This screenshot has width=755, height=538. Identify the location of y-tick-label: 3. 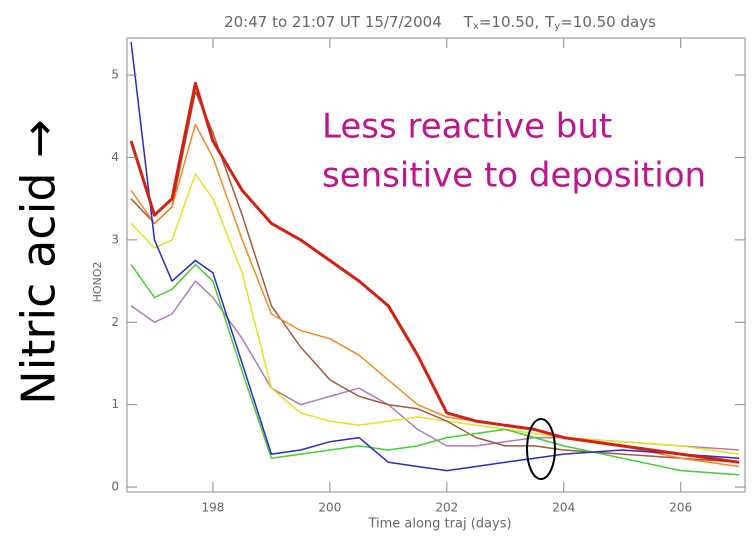
(115, 239).